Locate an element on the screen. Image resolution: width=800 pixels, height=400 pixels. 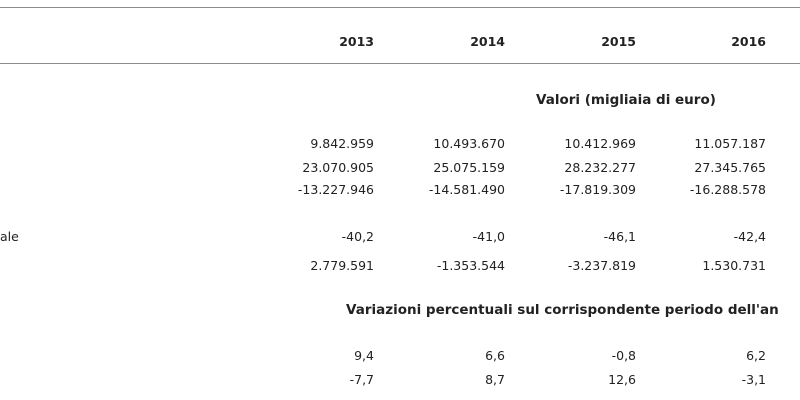
section-title-values: Valori (migliaia di euro) is located at coordinates (626, 100).